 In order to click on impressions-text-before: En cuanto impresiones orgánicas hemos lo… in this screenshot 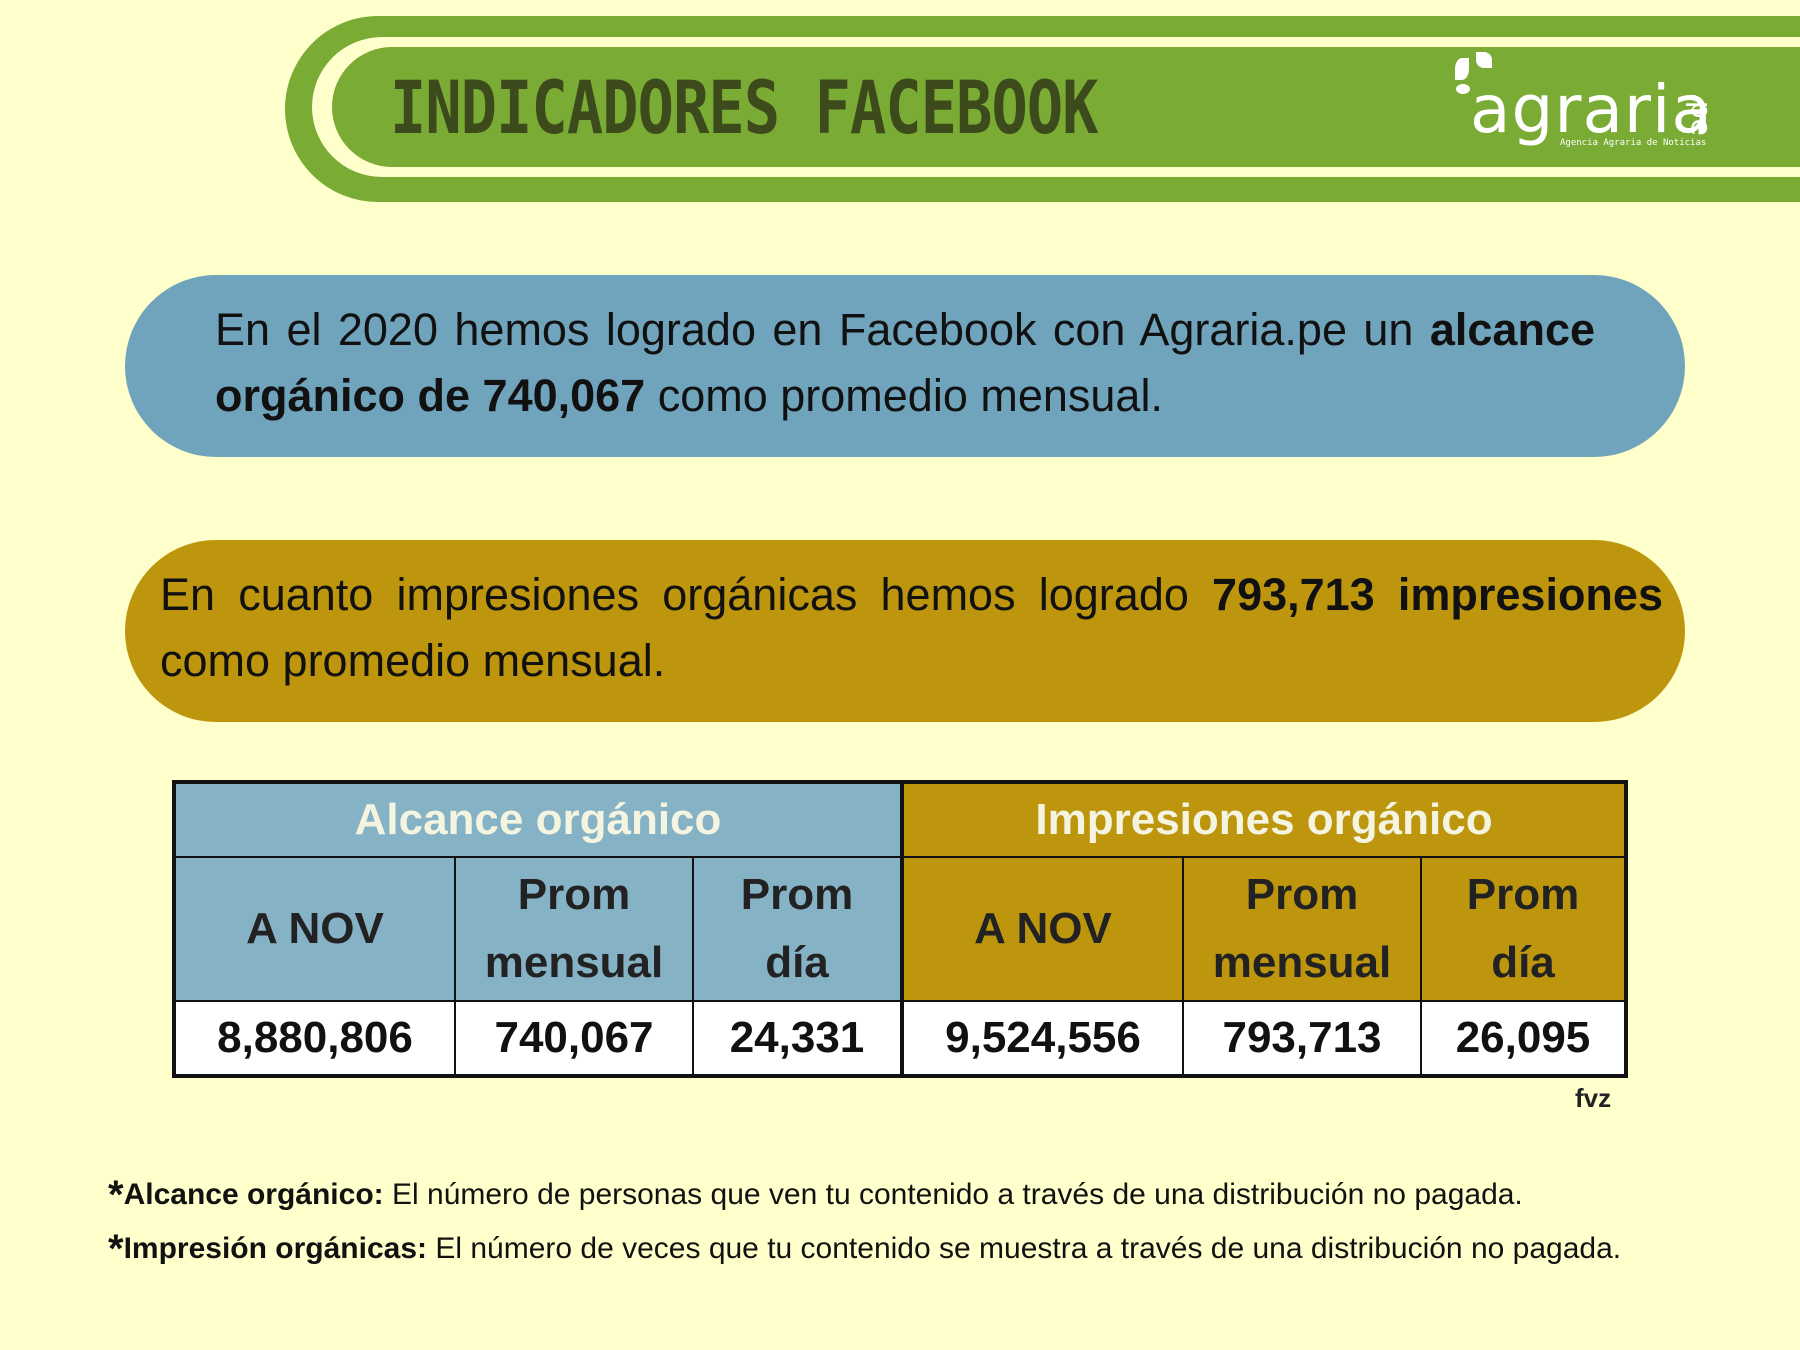, I will do `click(674, 594)`.